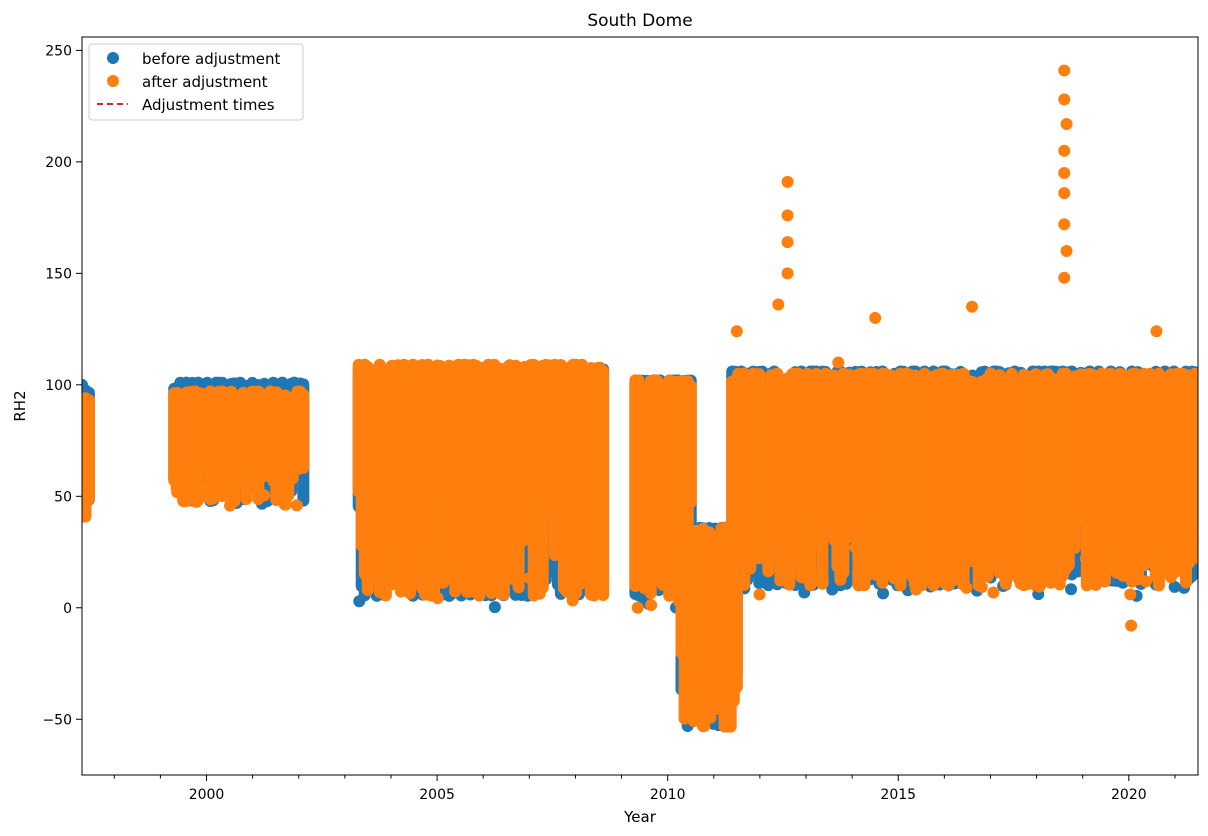 The height and width of the screenshot is (836, 1208). What do you see at coordinates (644, 789) in the screenshot?
I see `x-axis: 2000 2005 2010 2015 2020` at bounding box center [644, 789].